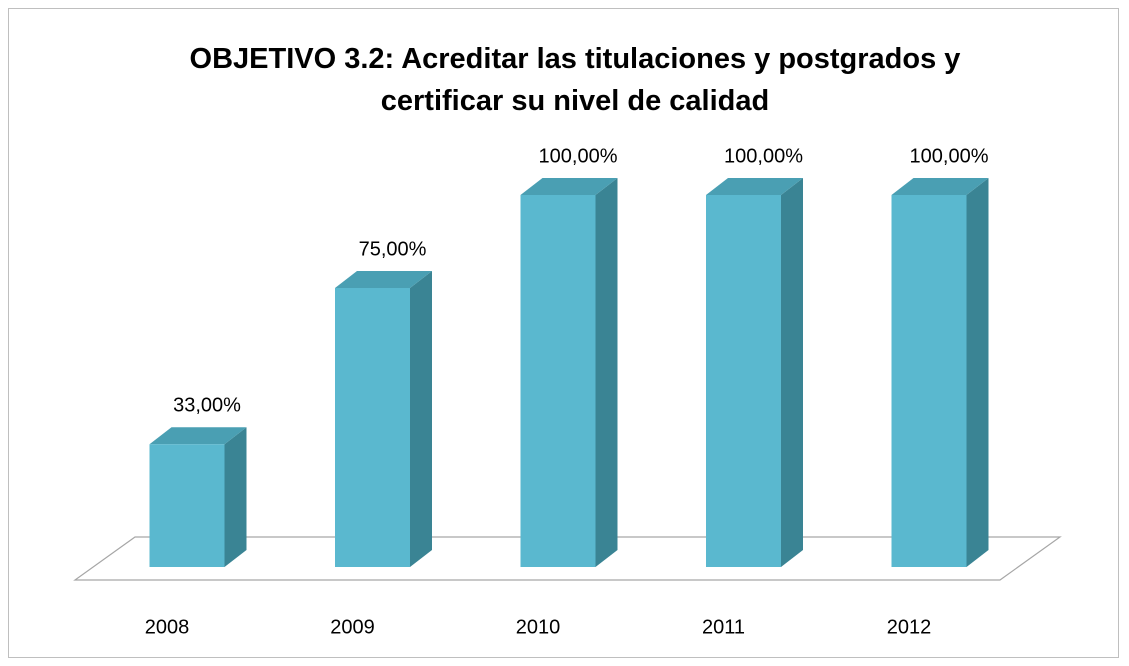  I want to click on x-tick-label: 2008, so click(167, 627).